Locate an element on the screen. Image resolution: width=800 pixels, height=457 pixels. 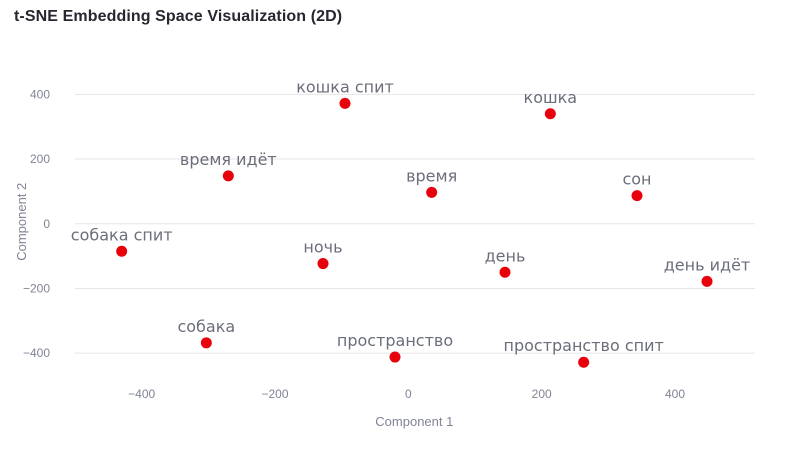
y-tick-label: −400 is located at coordinates (36, 353).